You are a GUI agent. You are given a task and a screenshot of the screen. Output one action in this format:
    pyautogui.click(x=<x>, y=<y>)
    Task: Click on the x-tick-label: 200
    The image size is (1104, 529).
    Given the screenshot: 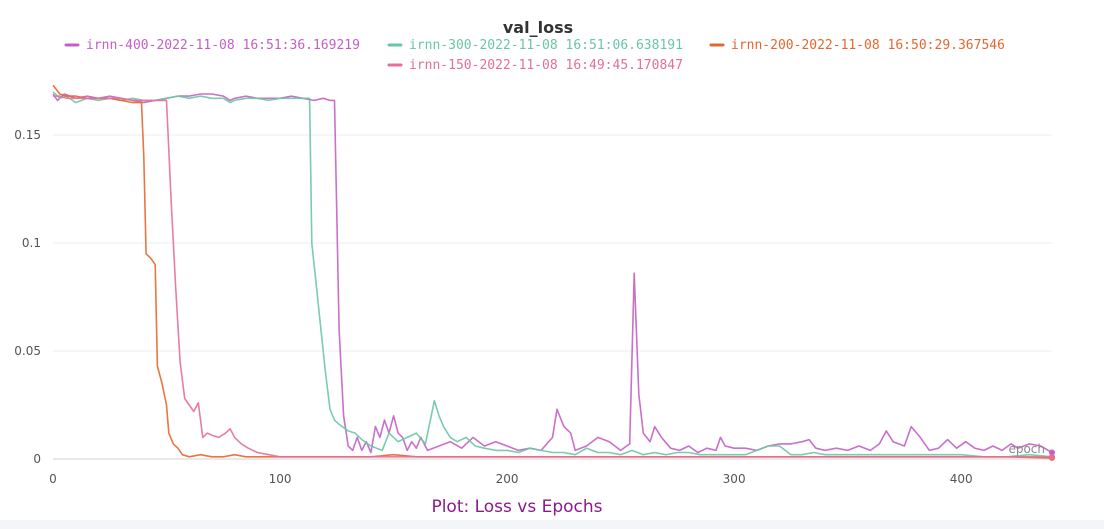 What is the action you would take?
    pyautogui.click(x=507, y=479)
    